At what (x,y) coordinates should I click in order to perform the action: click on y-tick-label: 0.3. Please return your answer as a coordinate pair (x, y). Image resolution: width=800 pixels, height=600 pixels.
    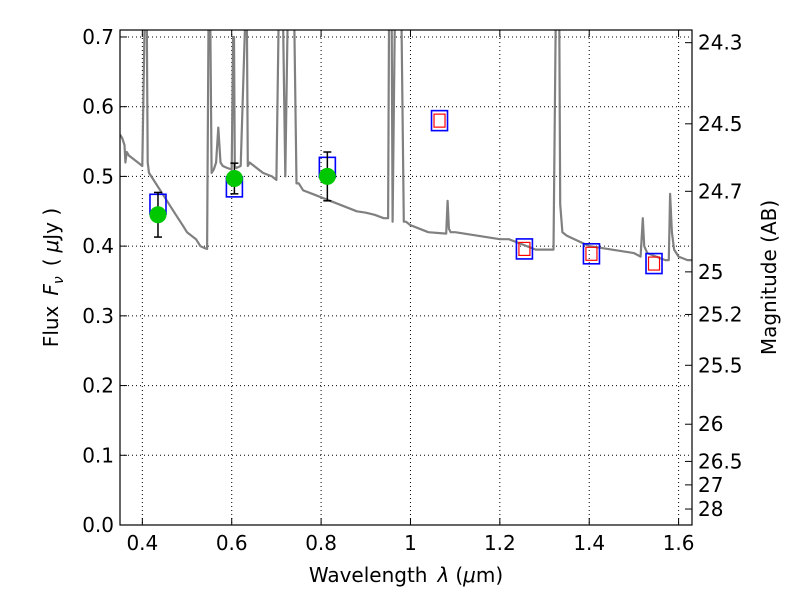
    Looking at the image, I should click on (98, 316).